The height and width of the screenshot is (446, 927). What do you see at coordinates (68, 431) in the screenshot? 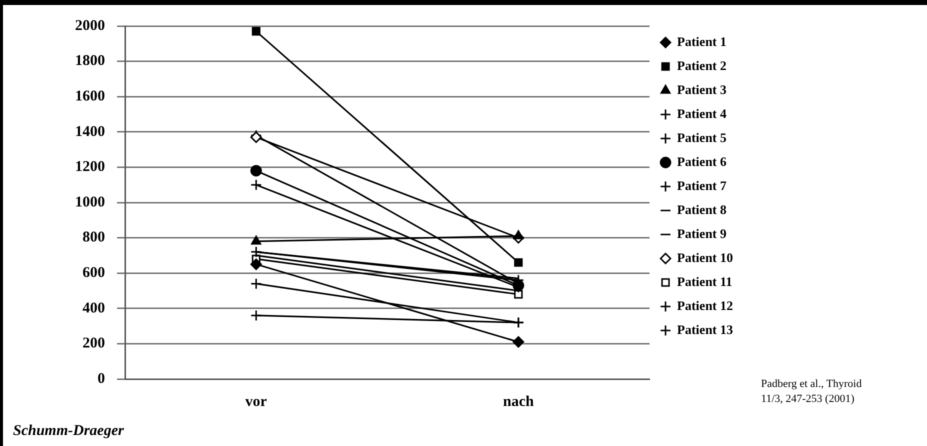
I see `text: Schumm-Draeger` at bounding box center [68, 431].